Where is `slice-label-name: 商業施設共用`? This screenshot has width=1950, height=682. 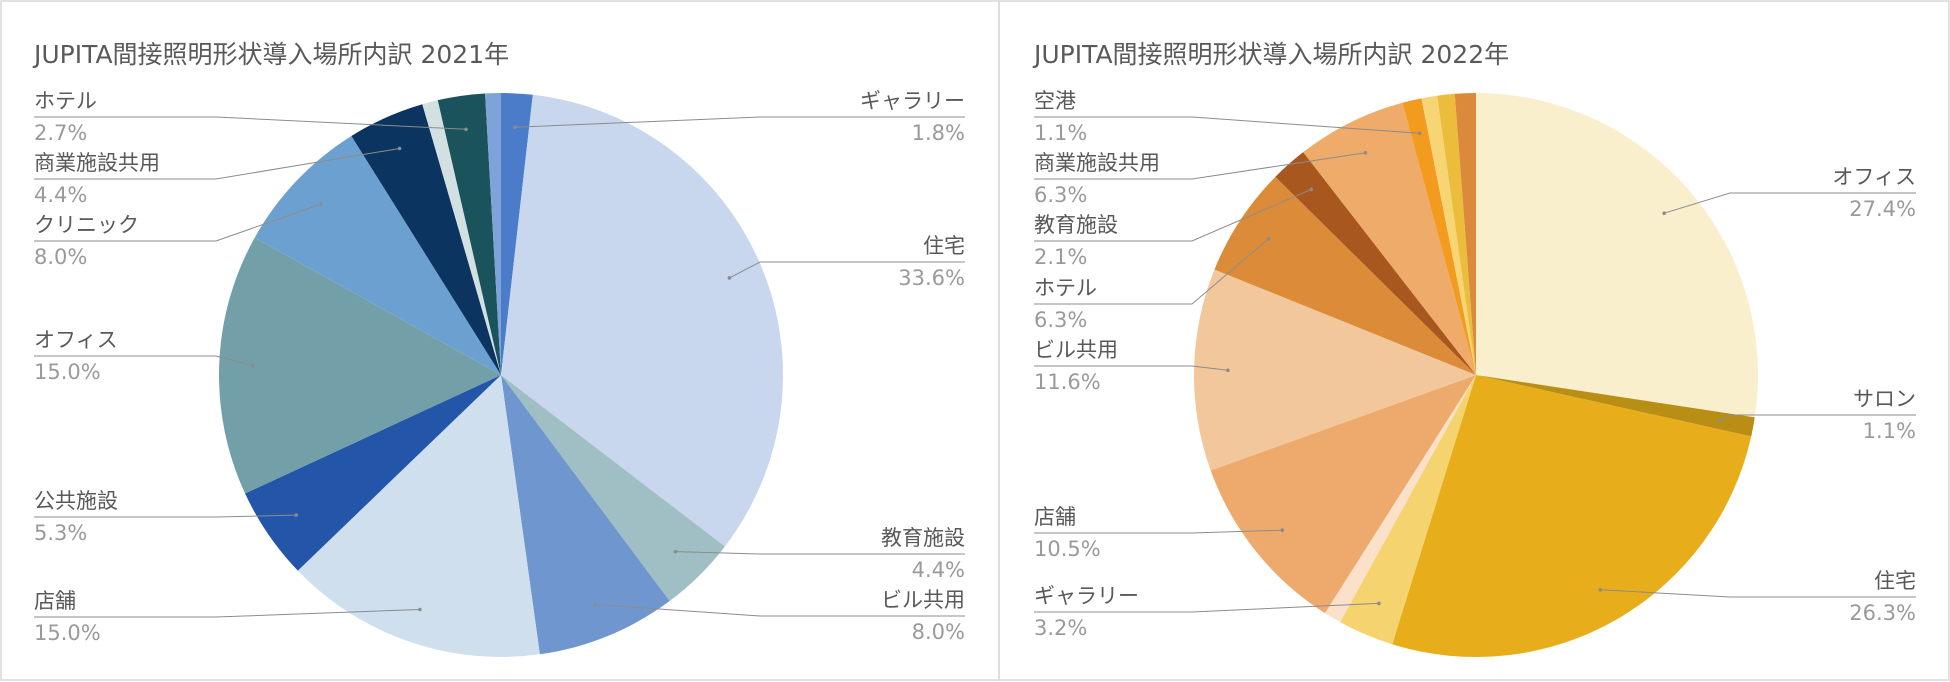
slice-label-name: 商業施設共用 is located at coordinates (97, 163).